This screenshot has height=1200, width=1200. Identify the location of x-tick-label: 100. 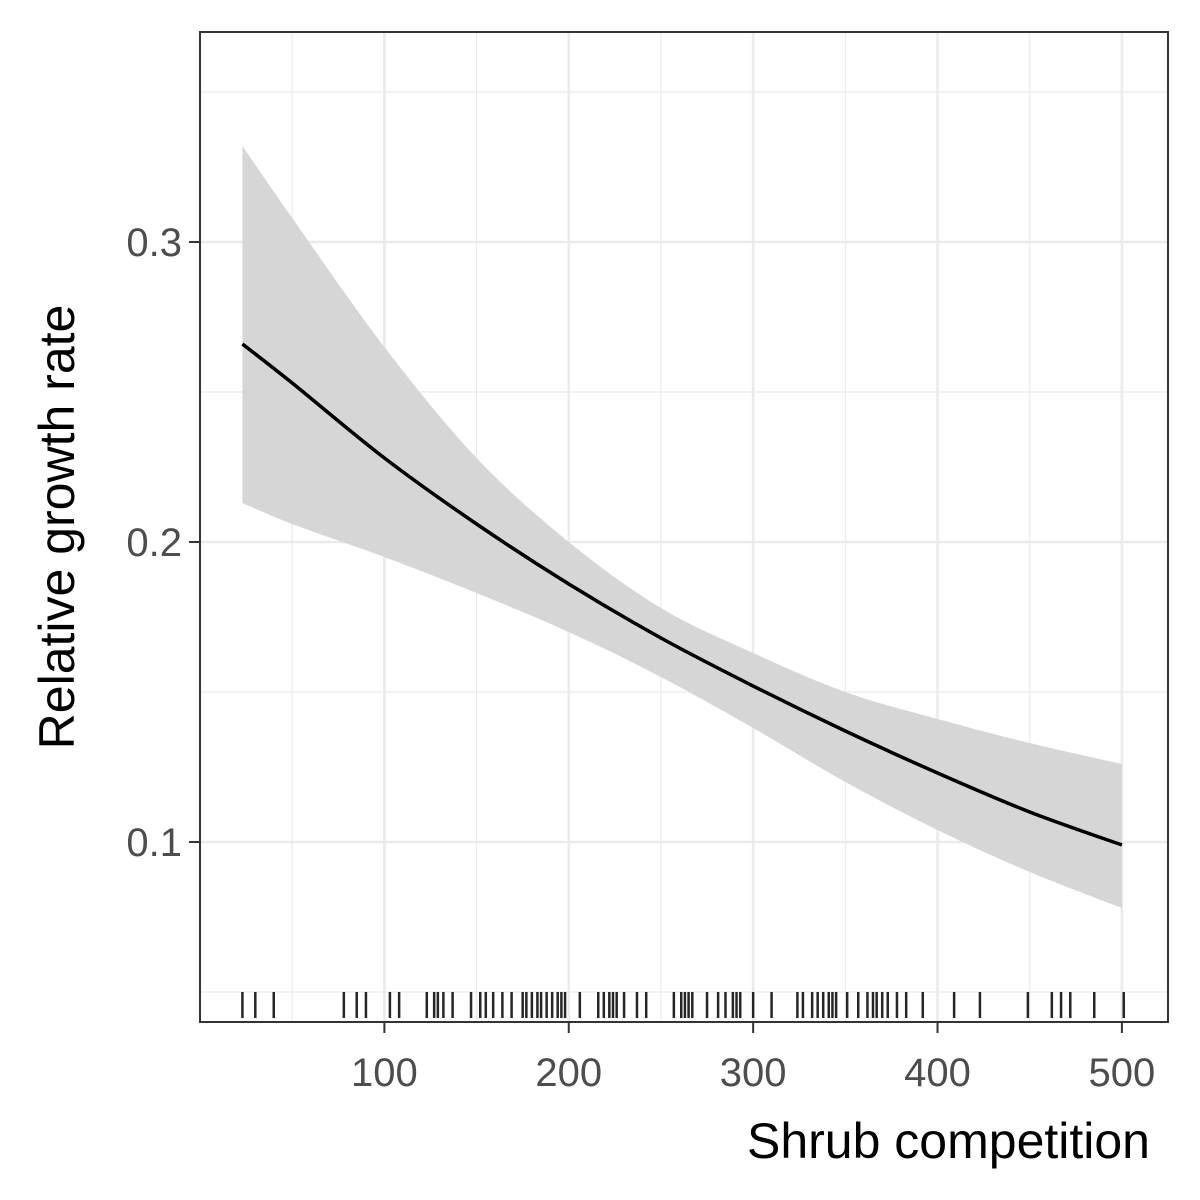
(384, 1073).